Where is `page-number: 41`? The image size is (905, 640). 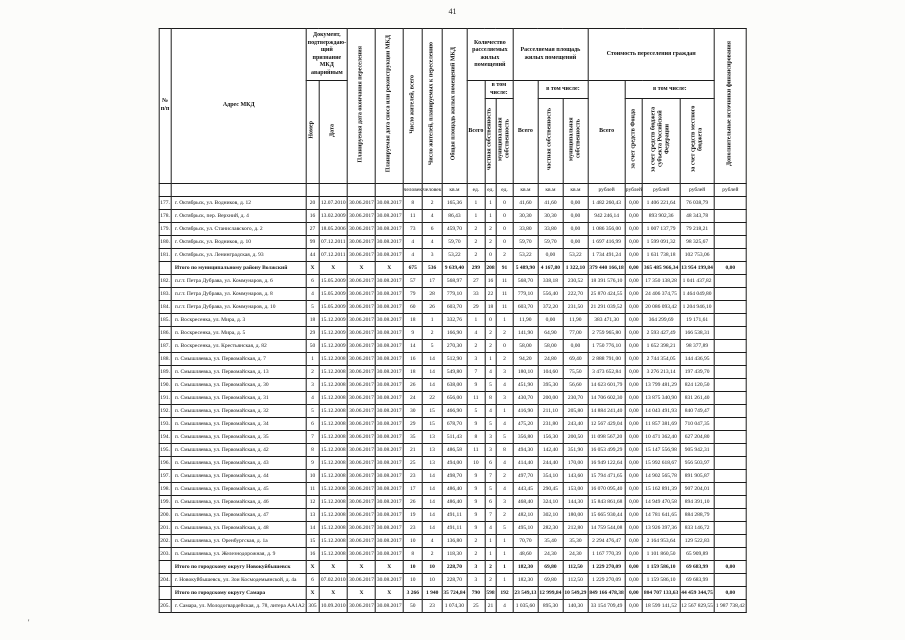 page-number: 41 is located at coordinates (452, 11).